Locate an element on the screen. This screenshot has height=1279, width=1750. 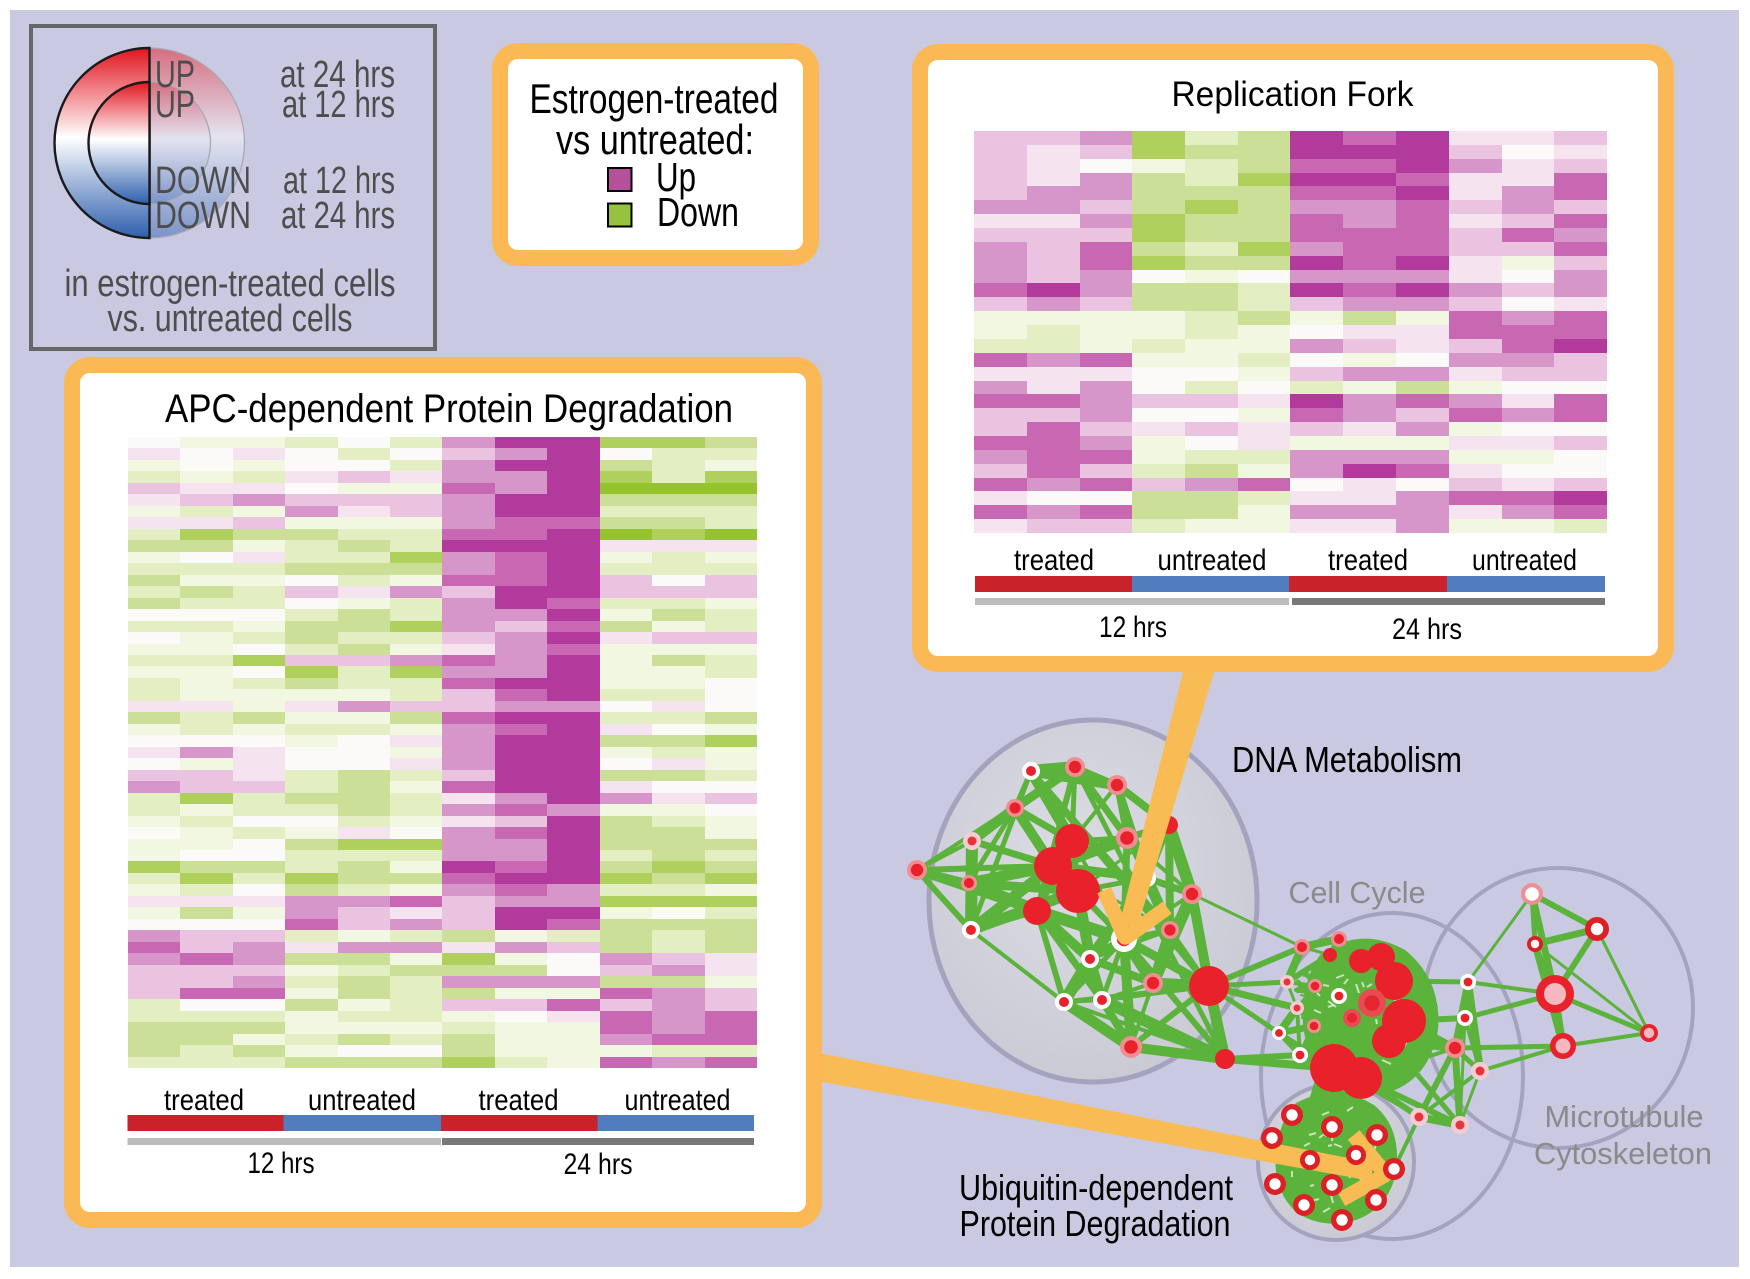
svg-text: Replication Fork is located at coordinates (1293, 94).